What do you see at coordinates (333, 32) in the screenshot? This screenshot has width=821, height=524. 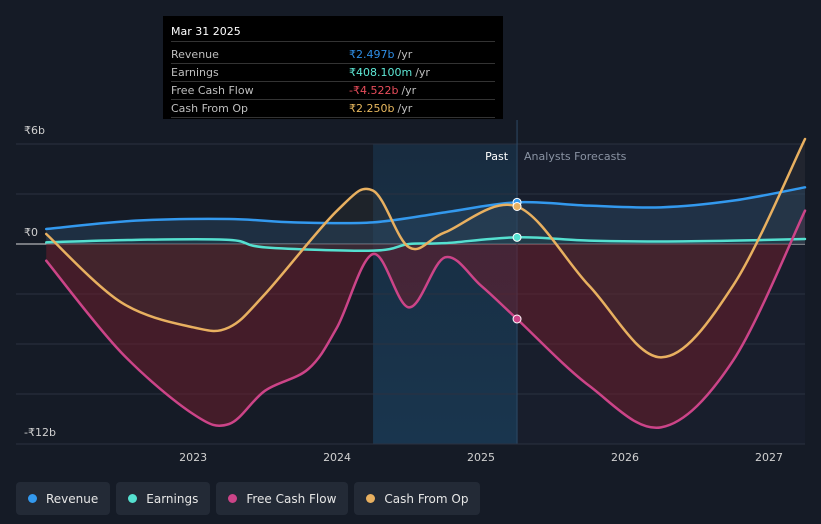 I see `tooltip-date: Mar 31 2025` at bounding box center [333, 32].